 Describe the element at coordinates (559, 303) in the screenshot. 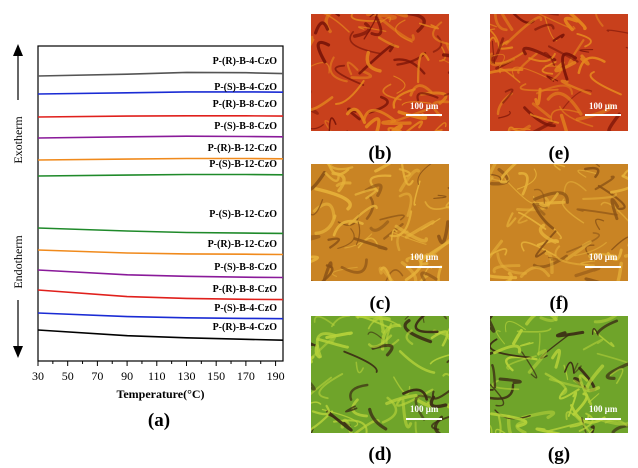

I see `caption-f: (f)` at that location.